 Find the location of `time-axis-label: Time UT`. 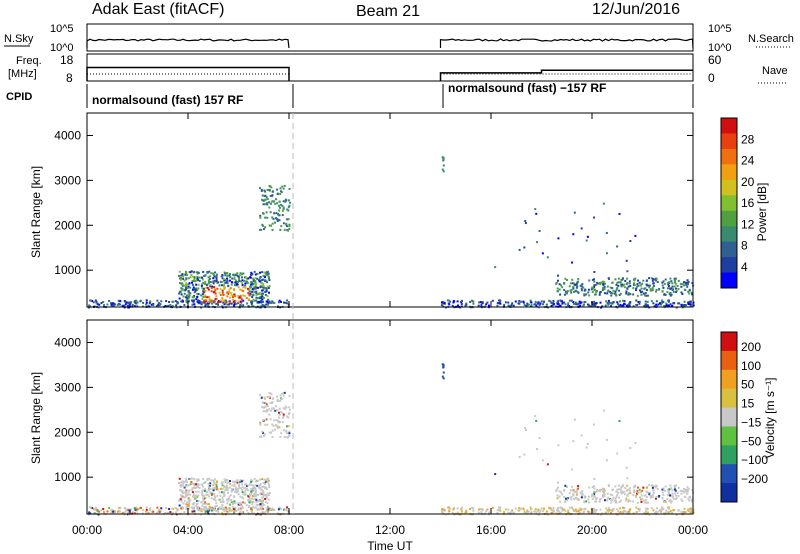

time-axis-label: Time UT is located at coordinates (390, 546).